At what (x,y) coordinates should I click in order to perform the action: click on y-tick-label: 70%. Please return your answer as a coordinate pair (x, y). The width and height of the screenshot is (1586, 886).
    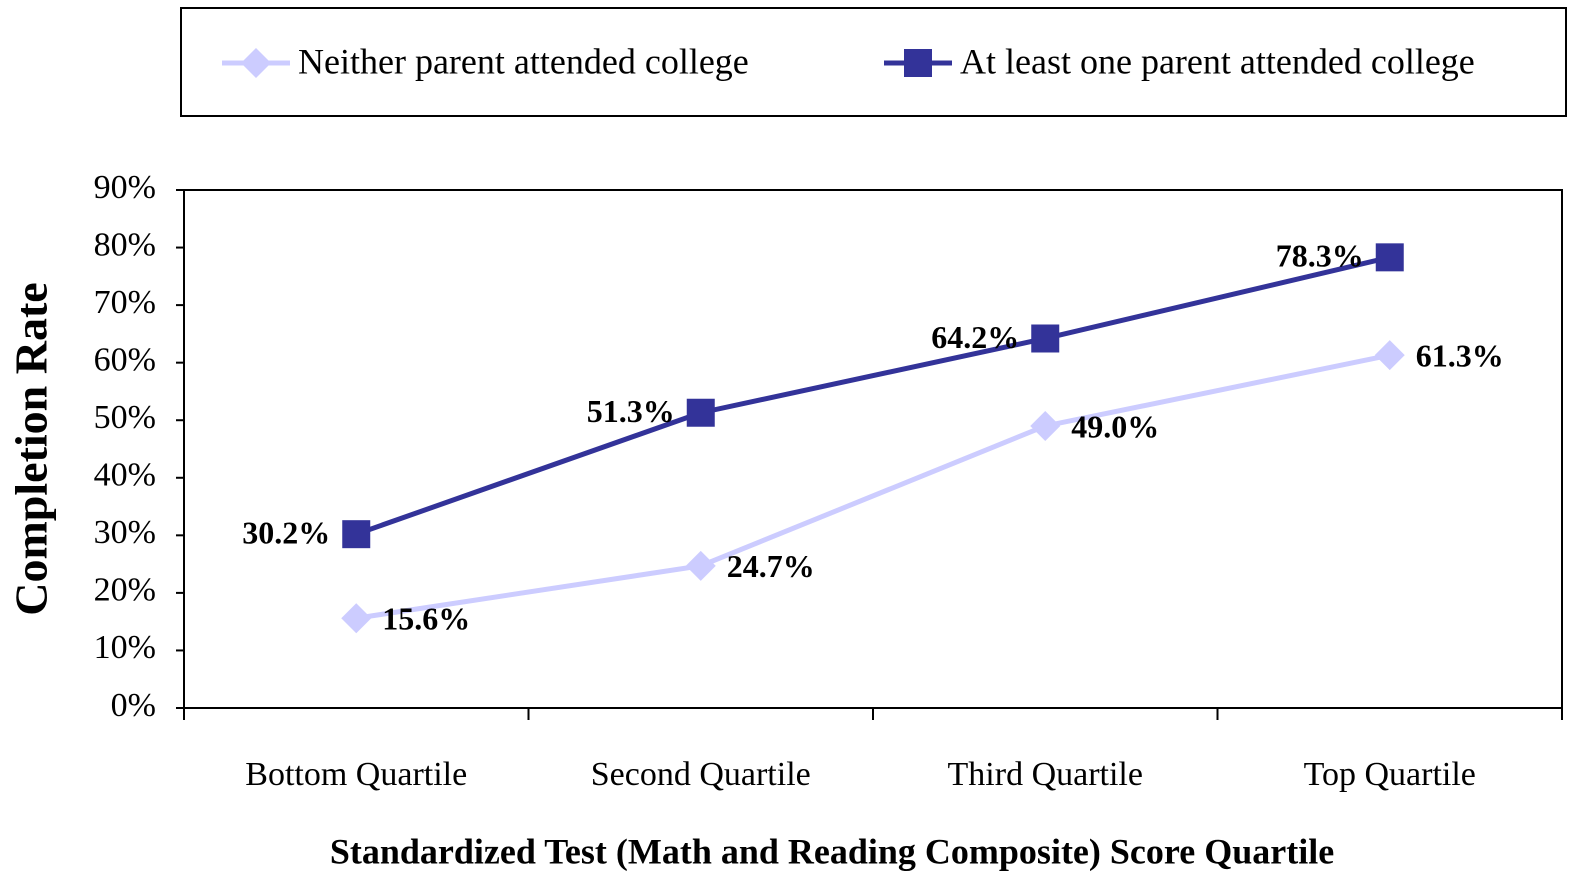
    Looking at the image, I should click on (125, 302).